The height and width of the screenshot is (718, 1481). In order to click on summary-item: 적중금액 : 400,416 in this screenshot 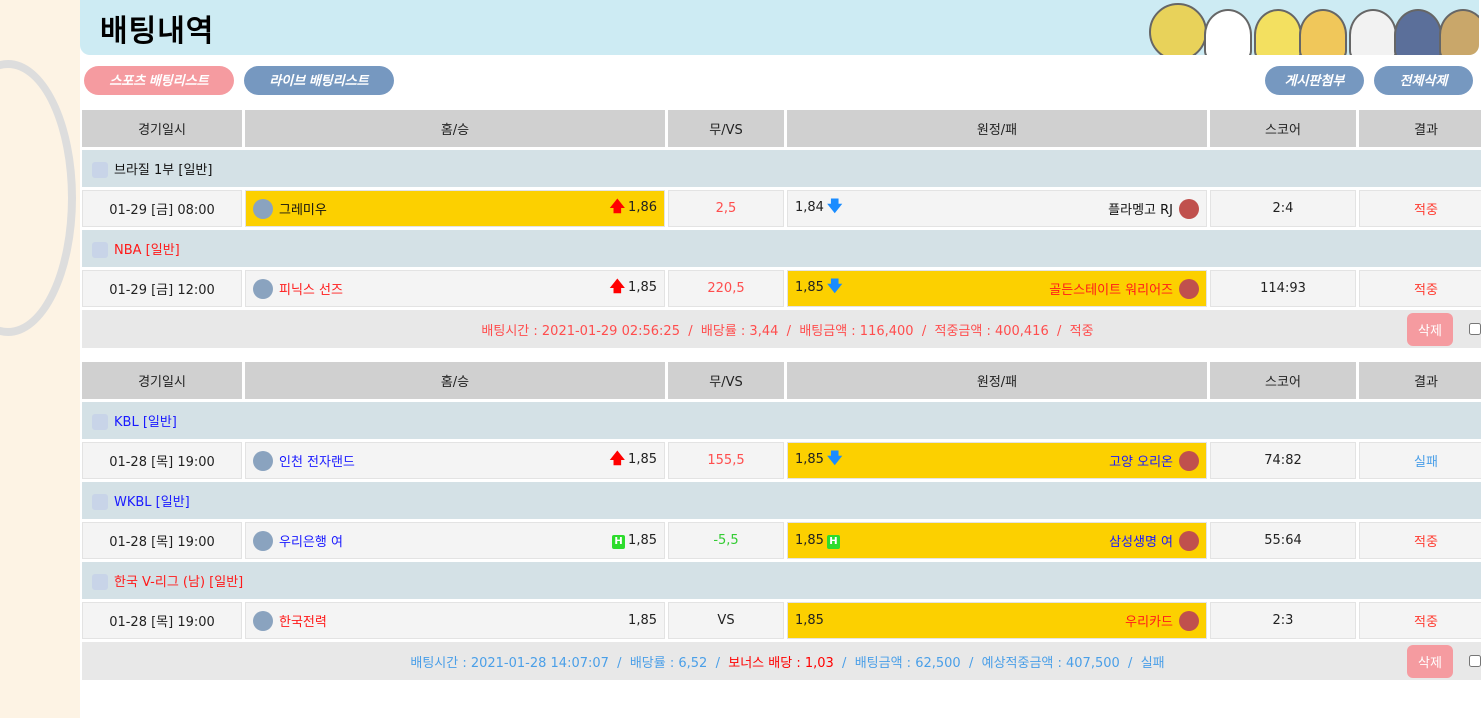, I will do `click(991, 331)`.